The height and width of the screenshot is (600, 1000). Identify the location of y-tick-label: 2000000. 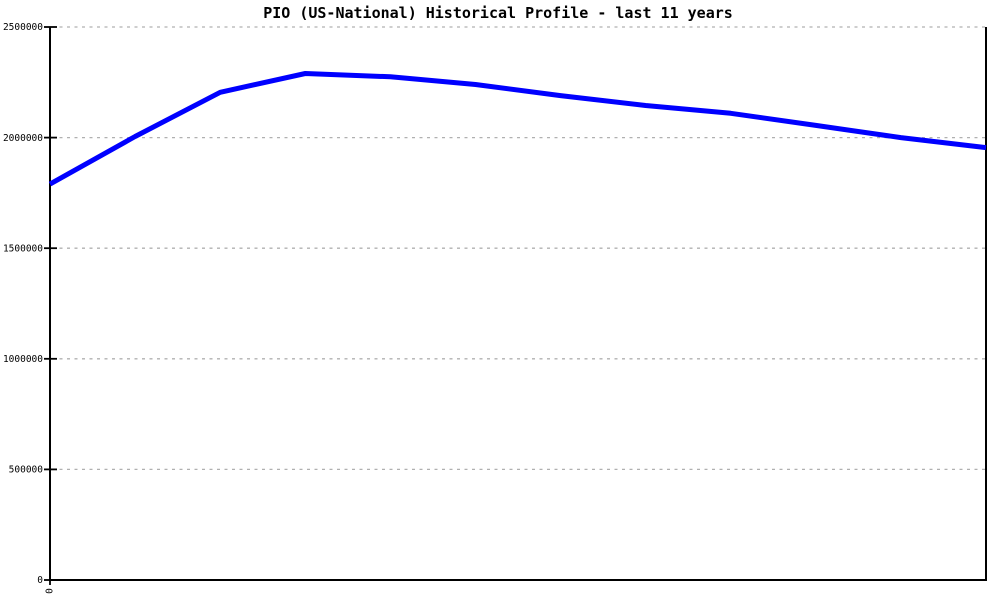
(23, 138).